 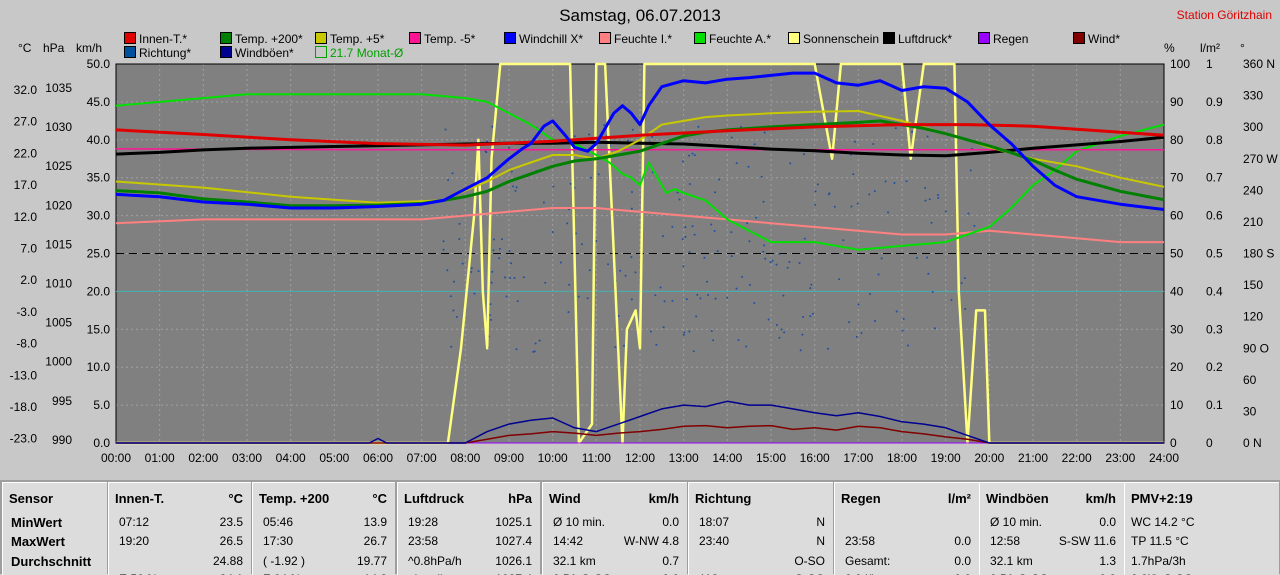 What do you see at coordinates (1077, 458) in the screenshot?
I see `tick-label-time: 22:00` at bounding box center [1077, 458].